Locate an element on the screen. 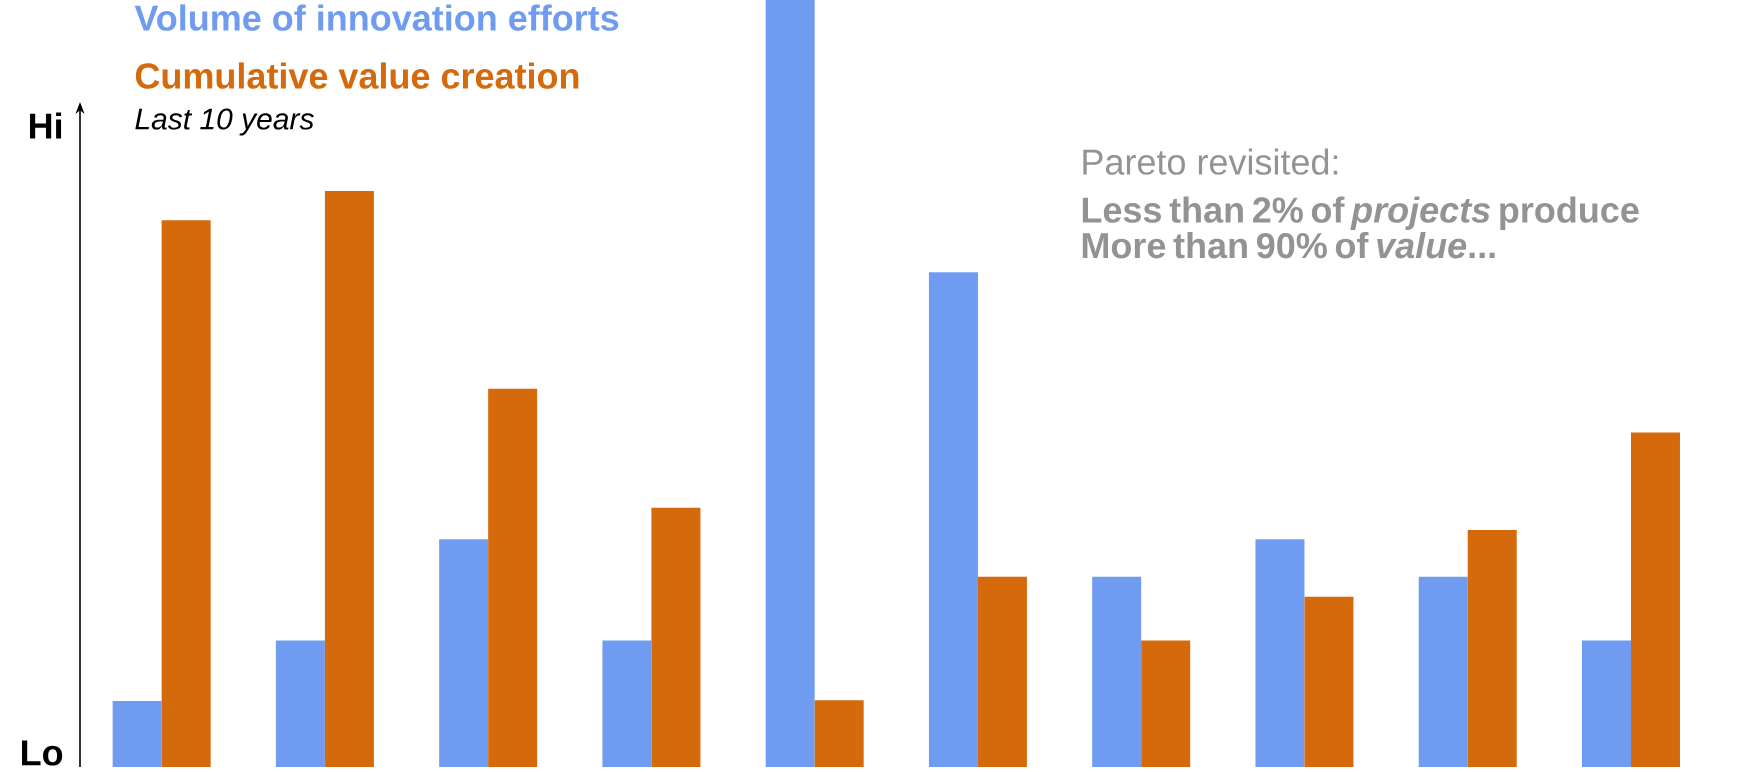 This screenshot has height=772, width=1742. text: Hi is located at coordinates (46, 125).